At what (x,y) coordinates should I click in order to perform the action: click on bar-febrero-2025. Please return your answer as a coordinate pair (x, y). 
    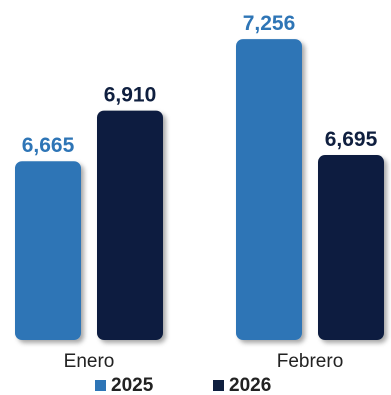
    Looking at the image, I should click on (269, 190).